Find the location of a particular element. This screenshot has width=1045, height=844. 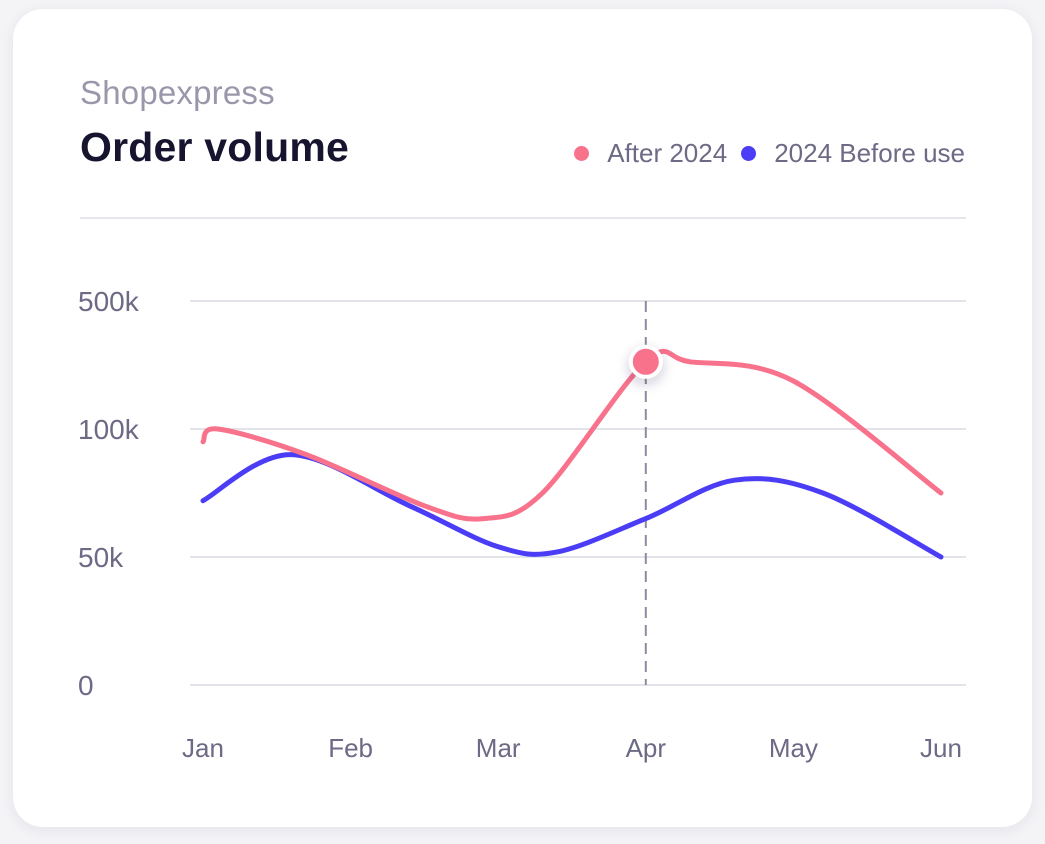

legend-dot-after-2024 is located at coordinates (582, 153).